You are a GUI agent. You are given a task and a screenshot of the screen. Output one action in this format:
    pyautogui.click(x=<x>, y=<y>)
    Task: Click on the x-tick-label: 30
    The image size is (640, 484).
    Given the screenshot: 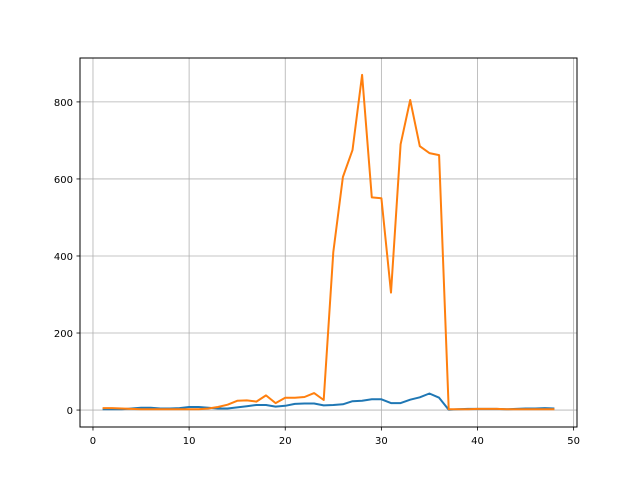 What is the action you would take?
    pyautogui.click(x=381, y=441)
    